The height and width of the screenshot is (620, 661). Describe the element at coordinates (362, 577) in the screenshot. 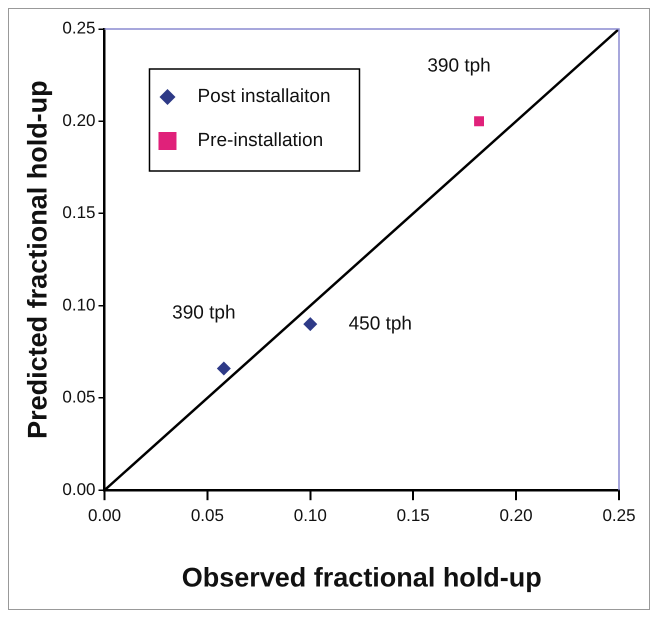

I see `x-axis-title: Observed fractional hold-up` at that location.